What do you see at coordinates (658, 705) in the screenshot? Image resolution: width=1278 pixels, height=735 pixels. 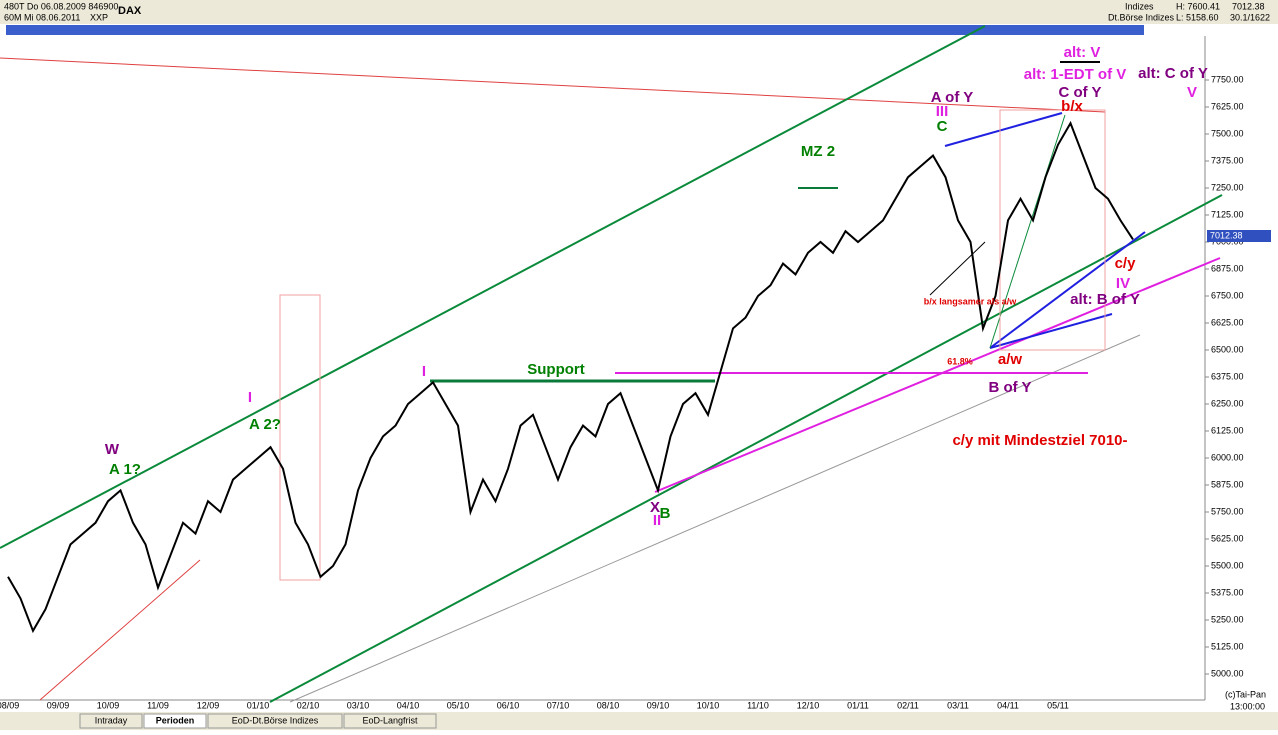 I see `x-tick-label: 09/10` at bounding box center [658, 705].